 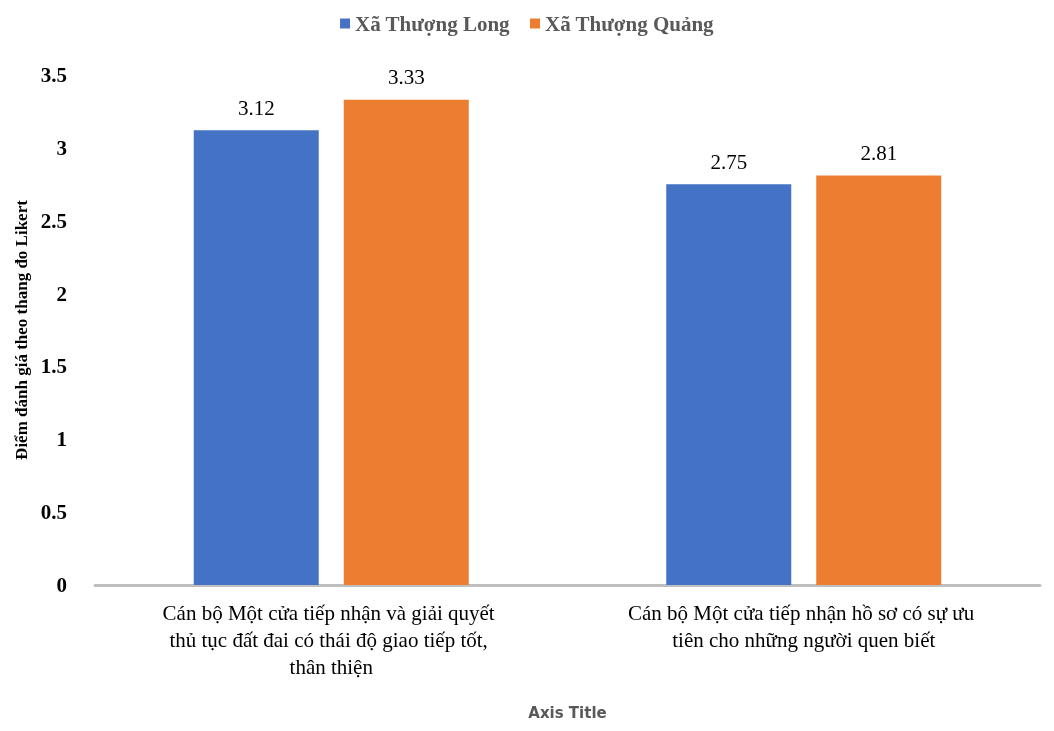 What do you see at coordinates (406, 77) in the screenshot?
I see `data-label: 3.33` at bounding box center [406, 77].